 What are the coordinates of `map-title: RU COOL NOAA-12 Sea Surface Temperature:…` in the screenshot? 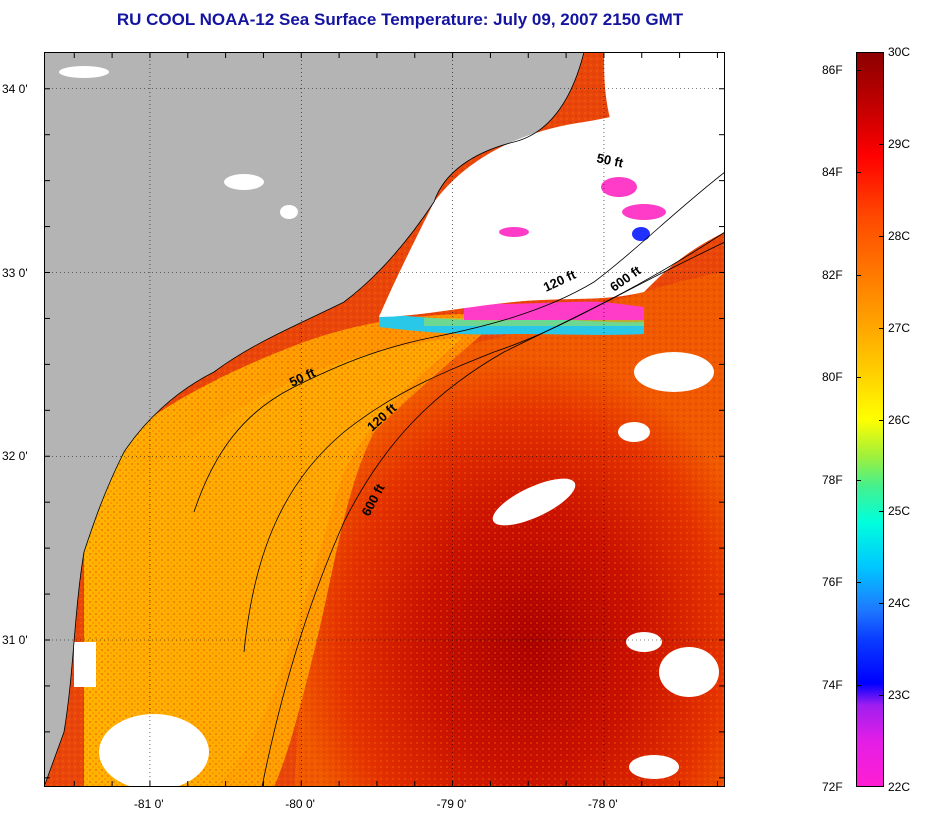 It's located at (400, 19).